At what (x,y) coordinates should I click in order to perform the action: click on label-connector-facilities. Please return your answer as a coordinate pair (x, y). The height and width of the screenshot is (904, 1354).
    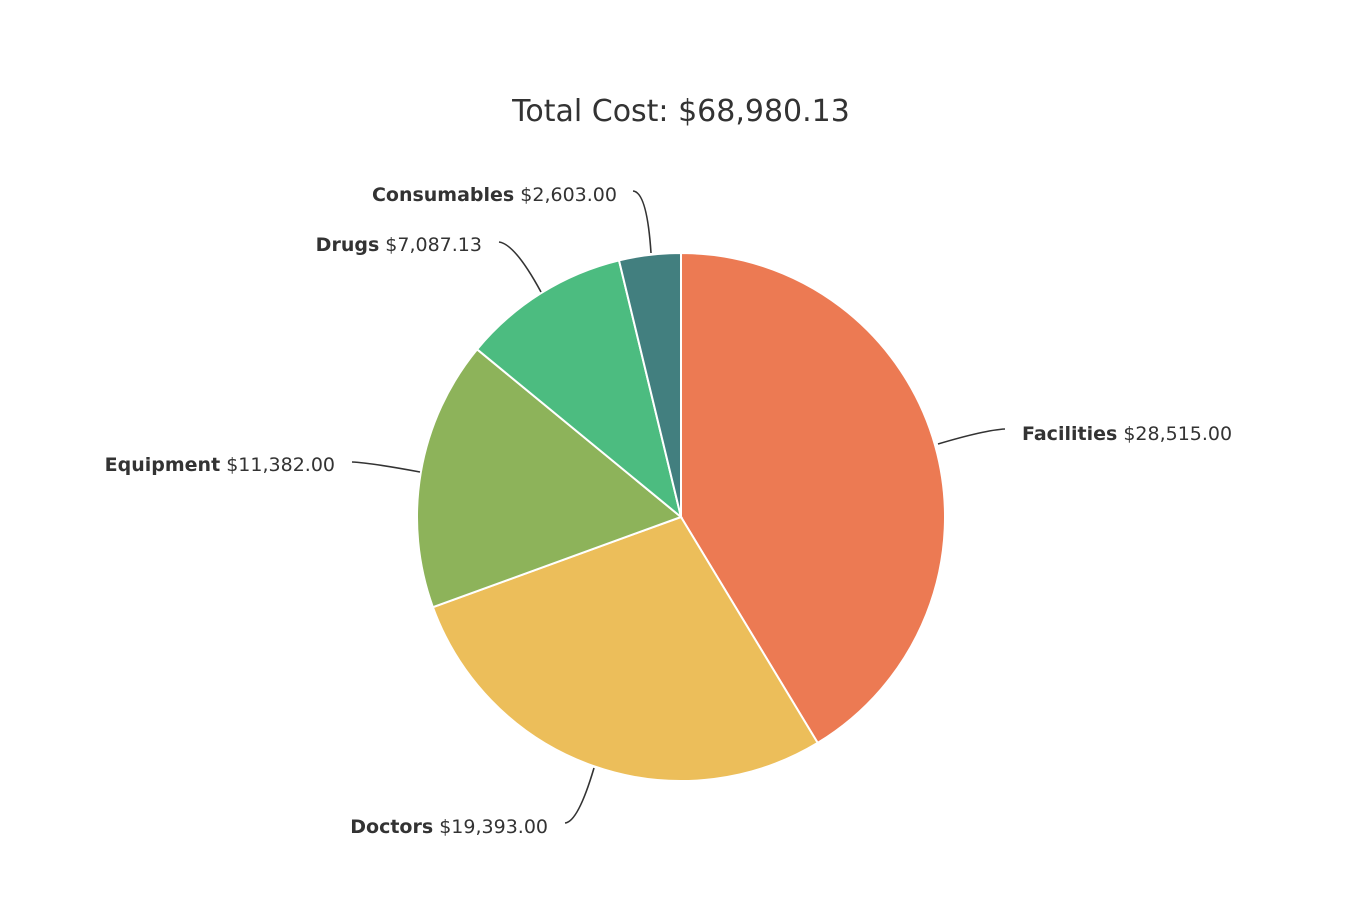
    Looking at the image, I should click on (971, 436).